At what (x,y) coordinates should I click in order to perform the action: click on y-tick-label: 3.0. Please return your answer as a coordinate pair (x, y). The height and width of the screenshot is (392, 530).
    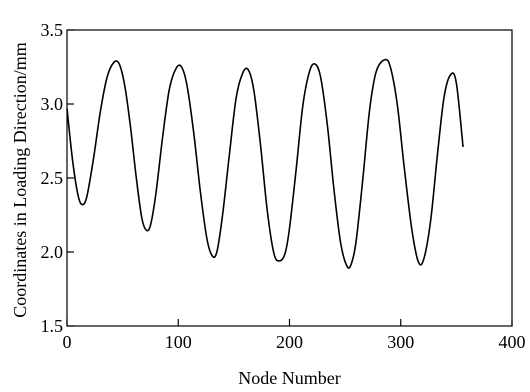
    Looking at the image, I should click on (52, 104).